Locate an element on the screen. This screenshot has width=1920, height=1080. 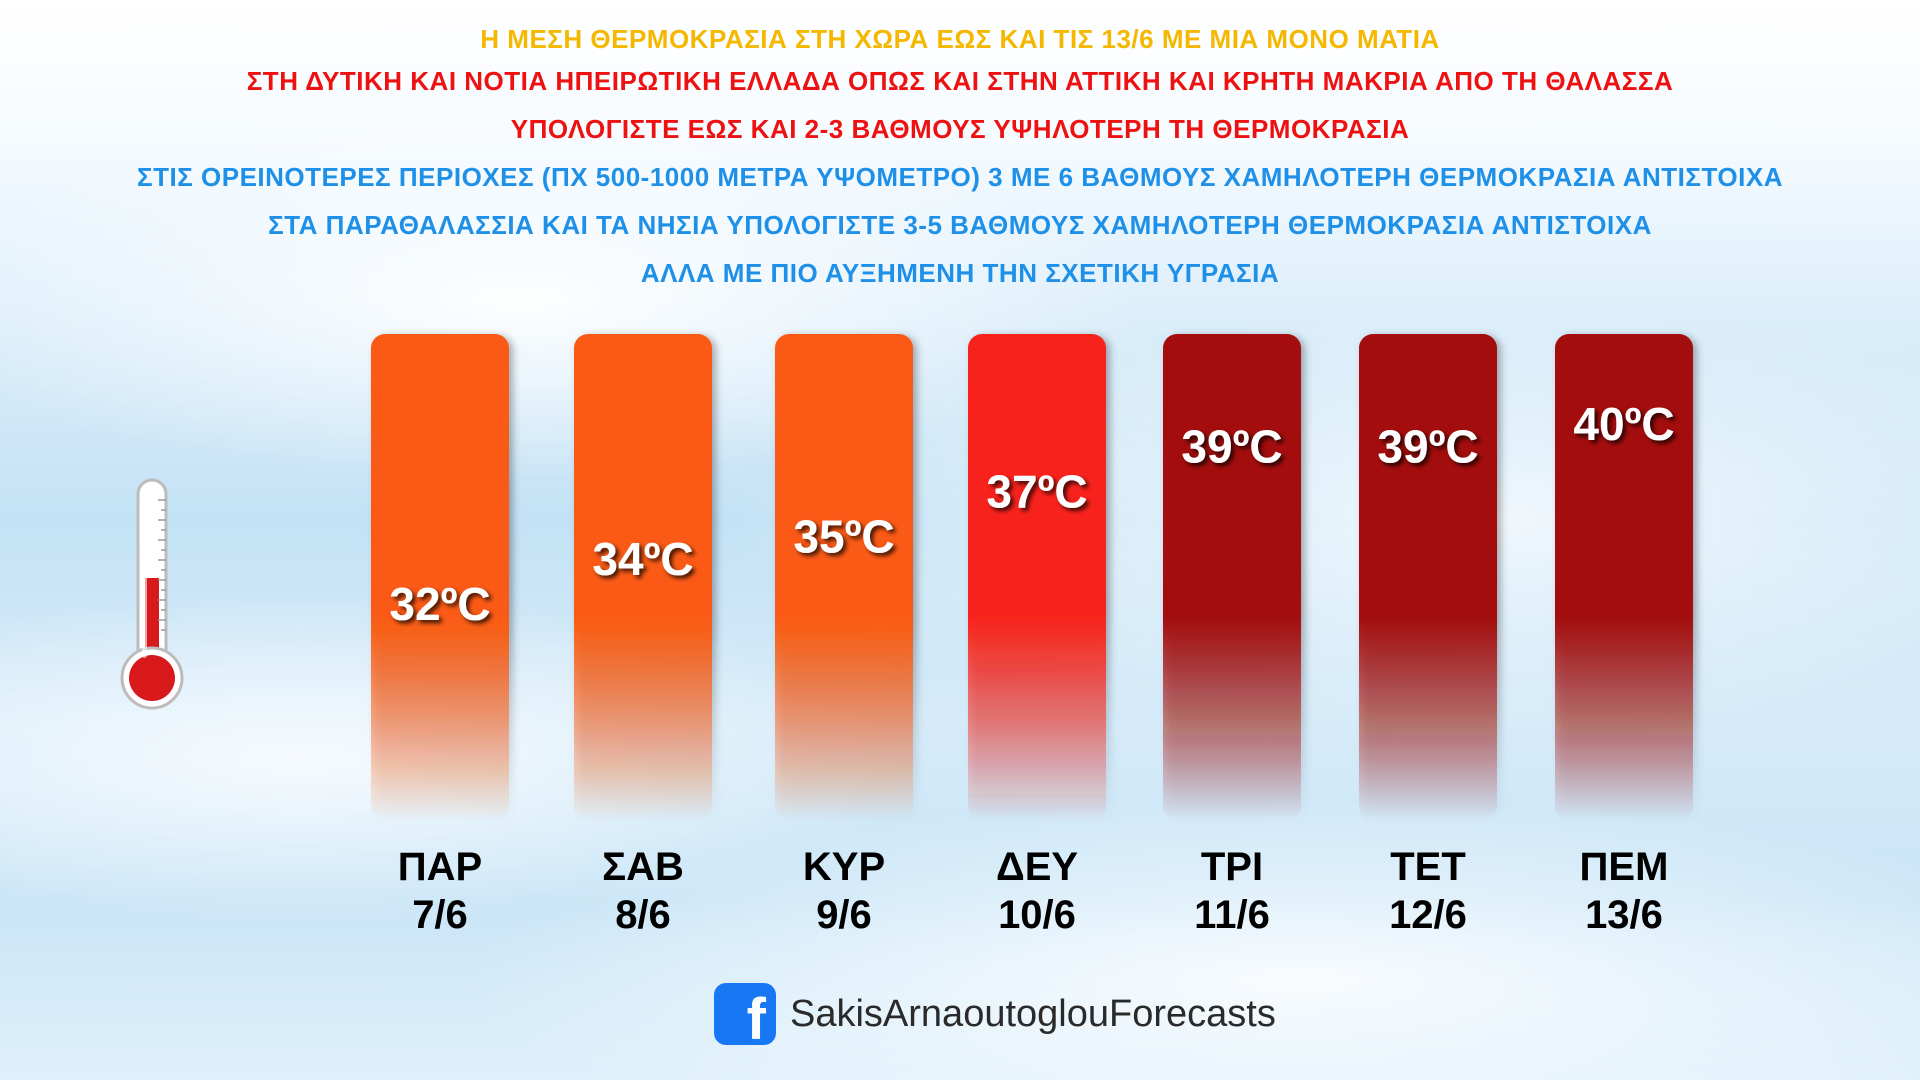
headline-line-6: ΑΛΛΑ ΜΕ ΠΙΟ ΑΥΞΗΜΕΝΗ ΤΗΝ ΣΧΕΤΙΚΗ ΥΓΡΑΣΙΑ is located at coordinates (960, 273).